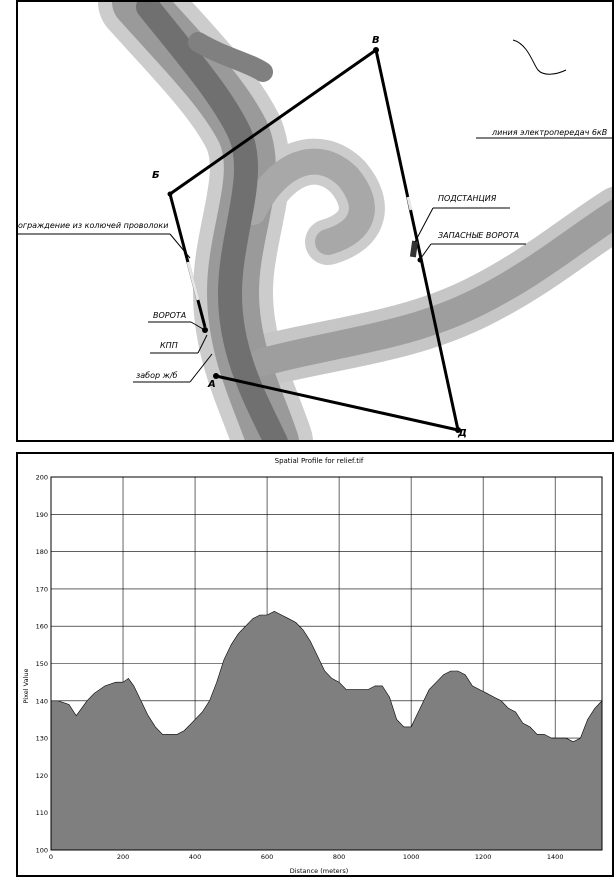 This screenshot has width=614, height=877. What do you see at coordinates (42, 478) in the screenshot?
I see `y-tick-label: 200` at bounding box center [42, 478].